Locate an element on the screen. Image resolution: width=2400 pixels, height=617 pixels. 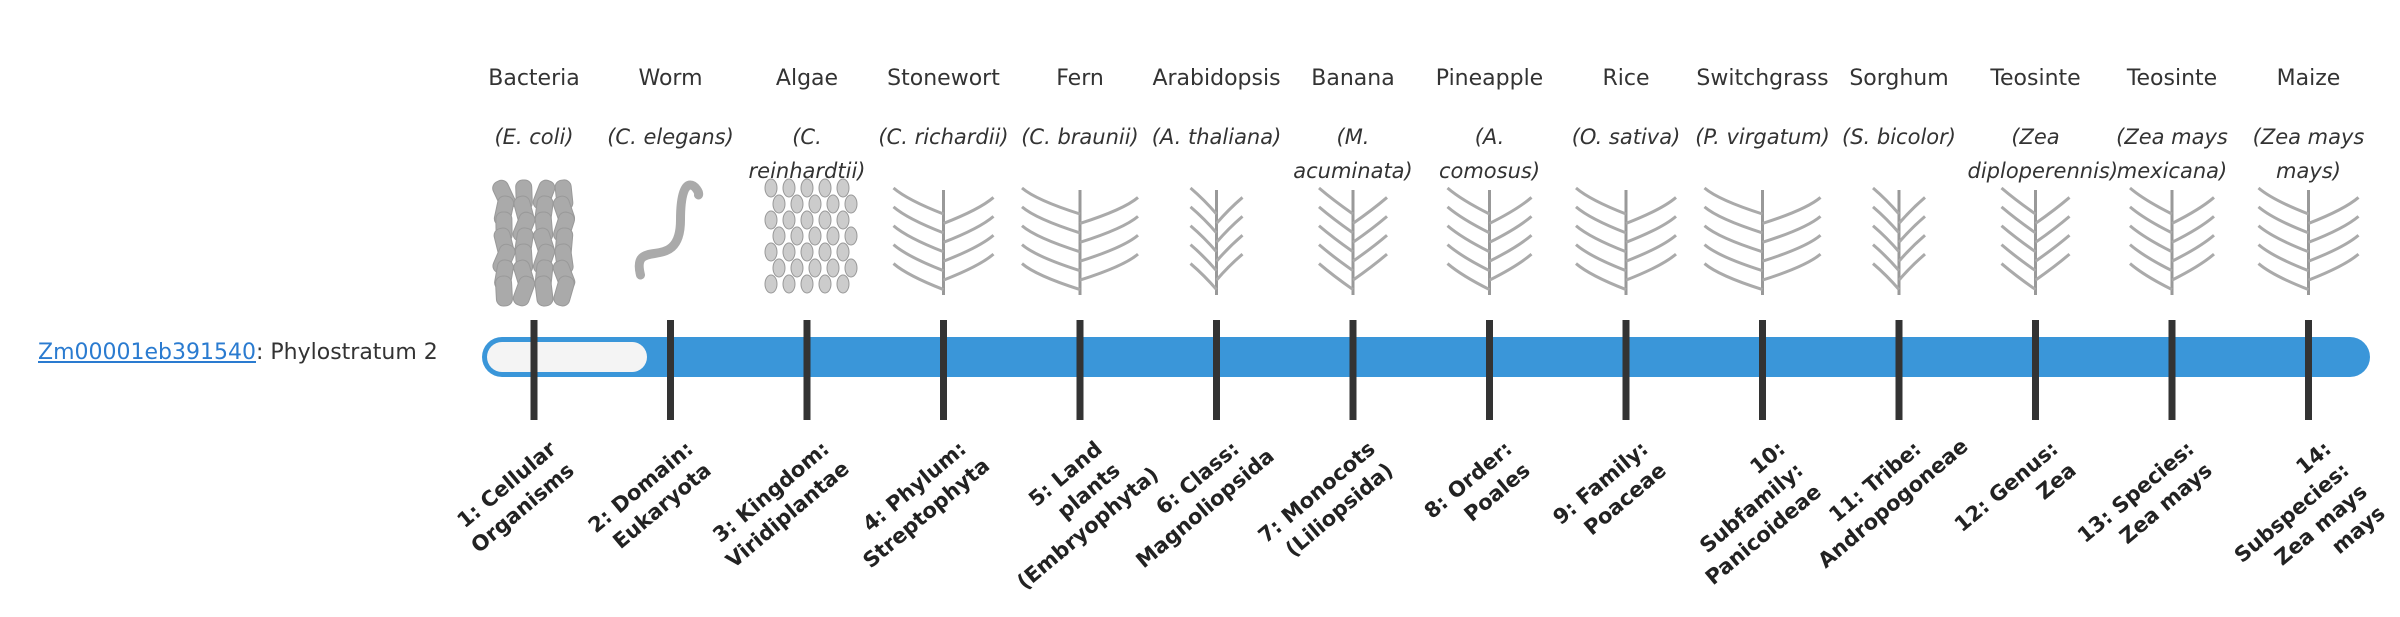
organism-species: (A. comosus) is located at coordinates (1489, 154).